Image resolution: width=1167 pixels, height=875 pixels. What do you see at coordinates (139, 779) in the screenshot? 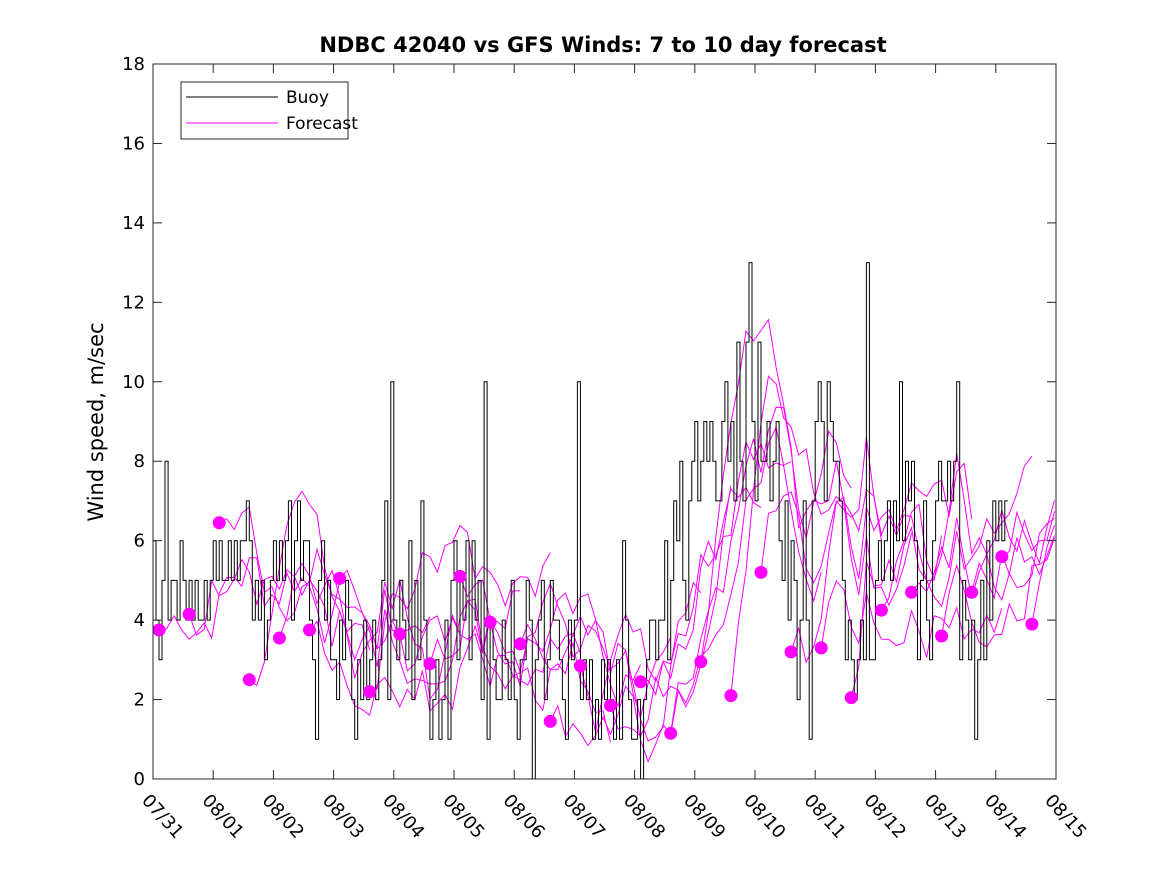
I see `y-tick-label: 0` at bounding box center [139, 779].